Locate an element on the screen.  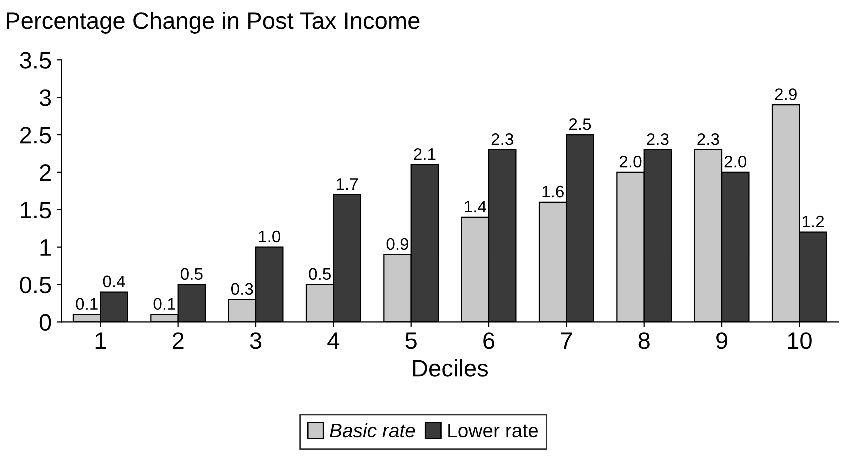
x-tick-label: 5 is located at coordinates (411, 341).